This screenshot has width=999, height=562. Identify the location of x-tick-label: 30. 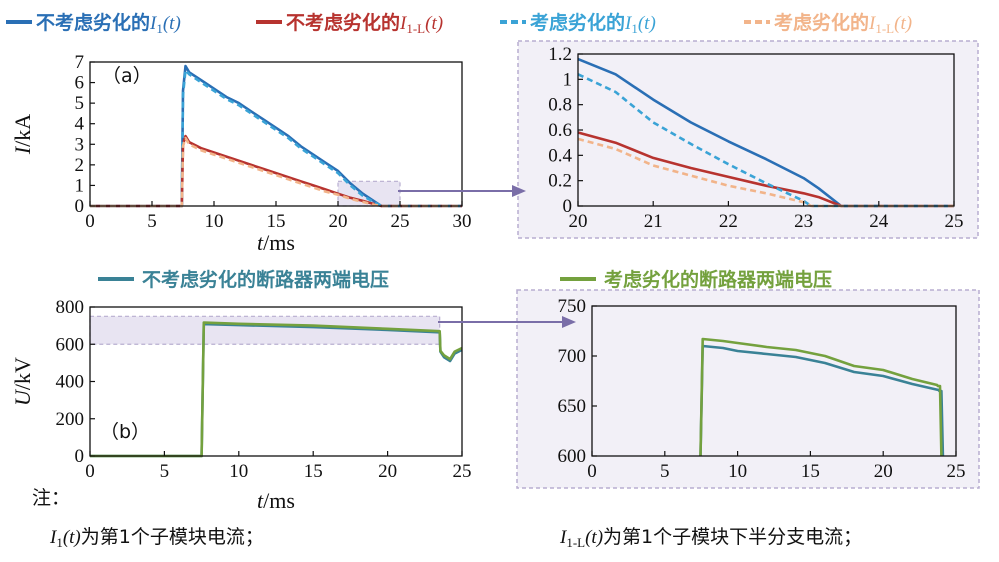
(462, 221).